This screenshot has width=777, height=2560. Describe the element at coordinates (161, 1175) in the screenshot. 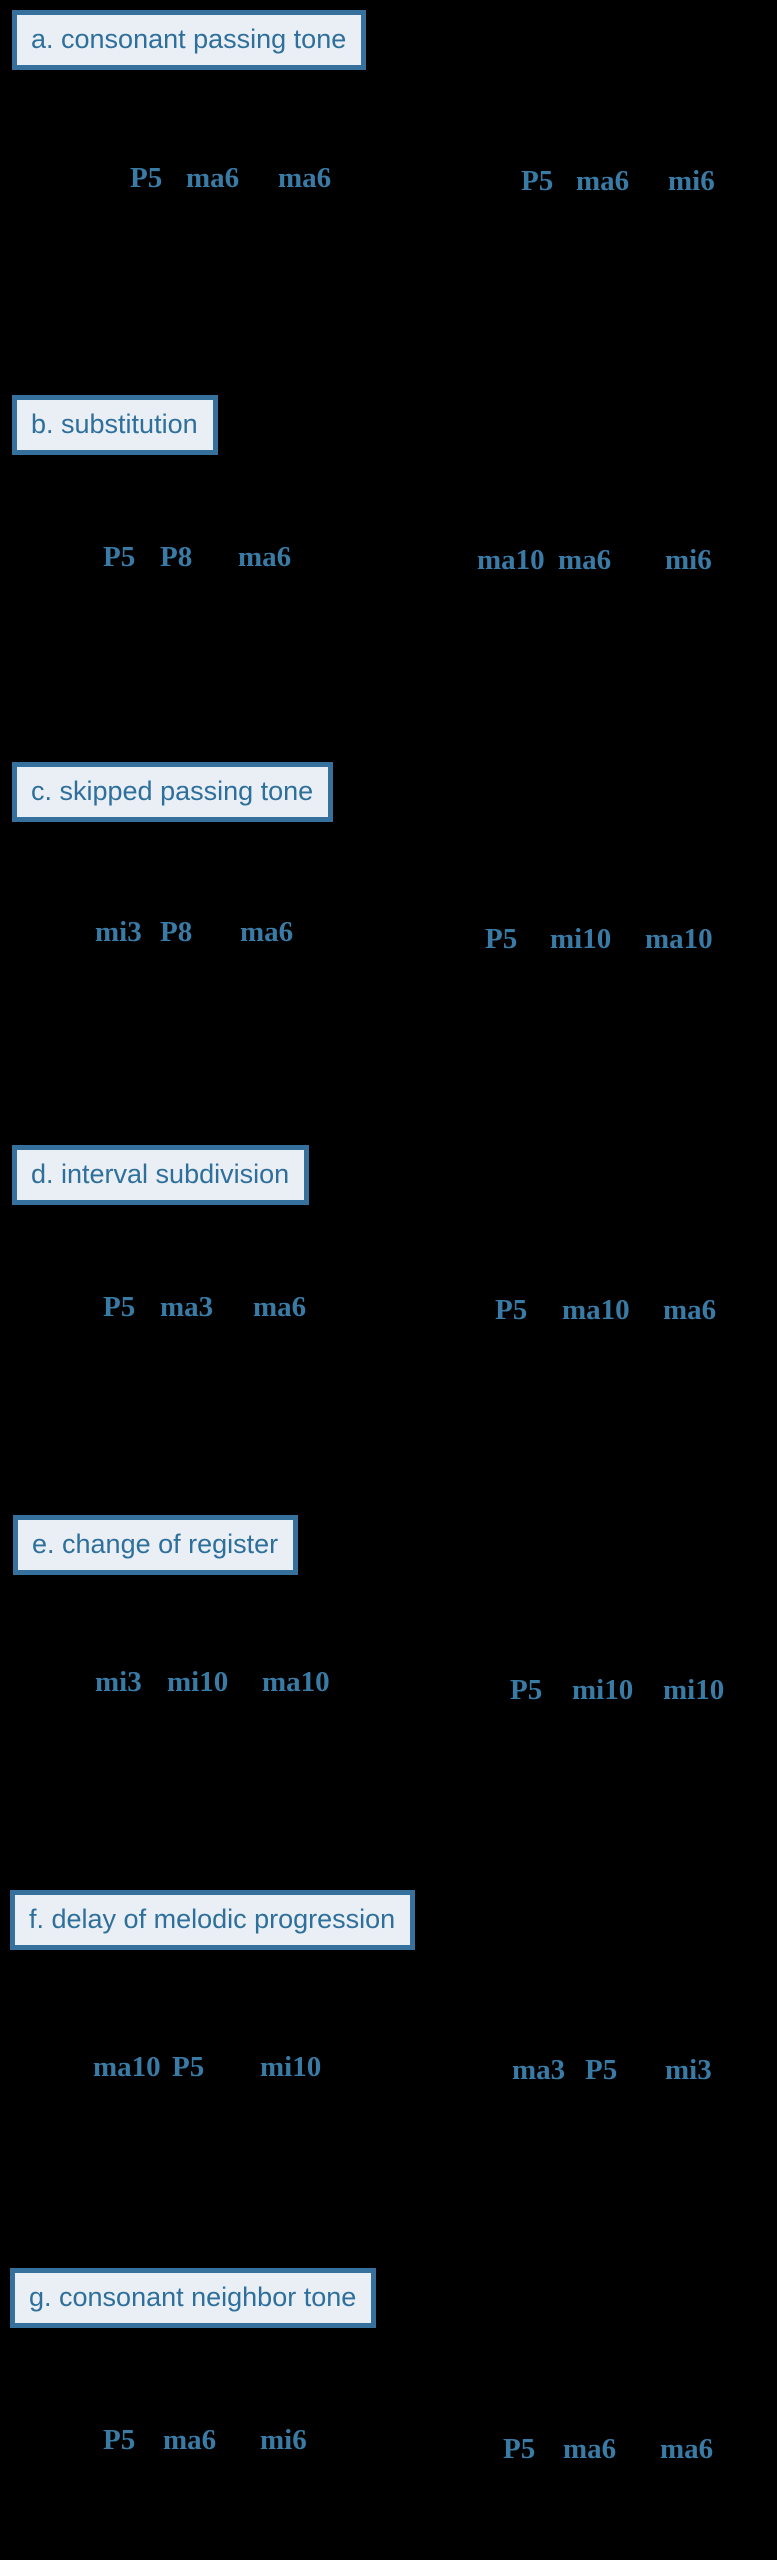

I see `section-label-d: d. interval subdivision` at that location.